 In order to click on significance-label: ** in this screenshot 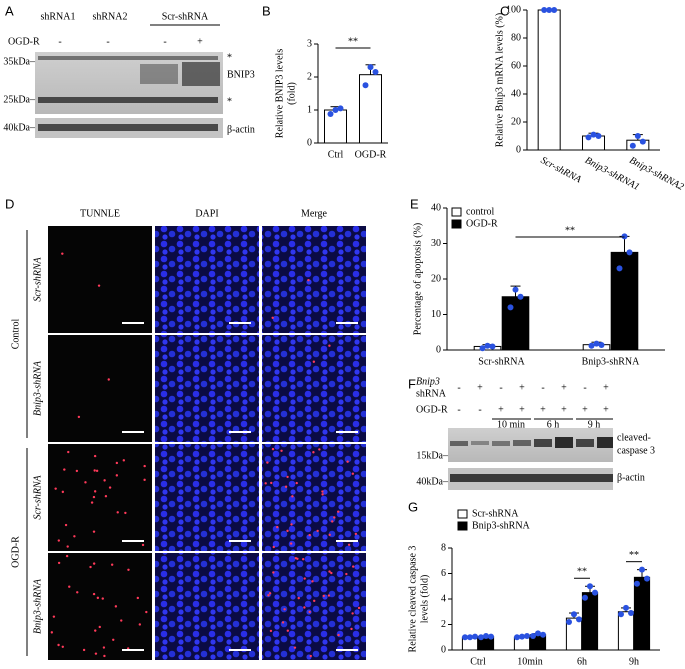, I will do `click(570, 230)`.